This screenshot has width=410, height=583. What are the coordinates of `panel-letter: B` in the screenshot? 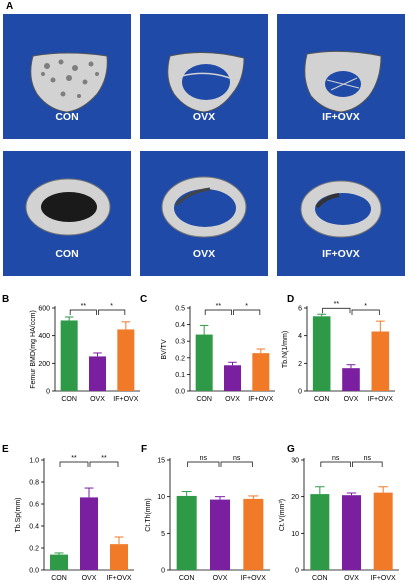 It's located at (5, 299).